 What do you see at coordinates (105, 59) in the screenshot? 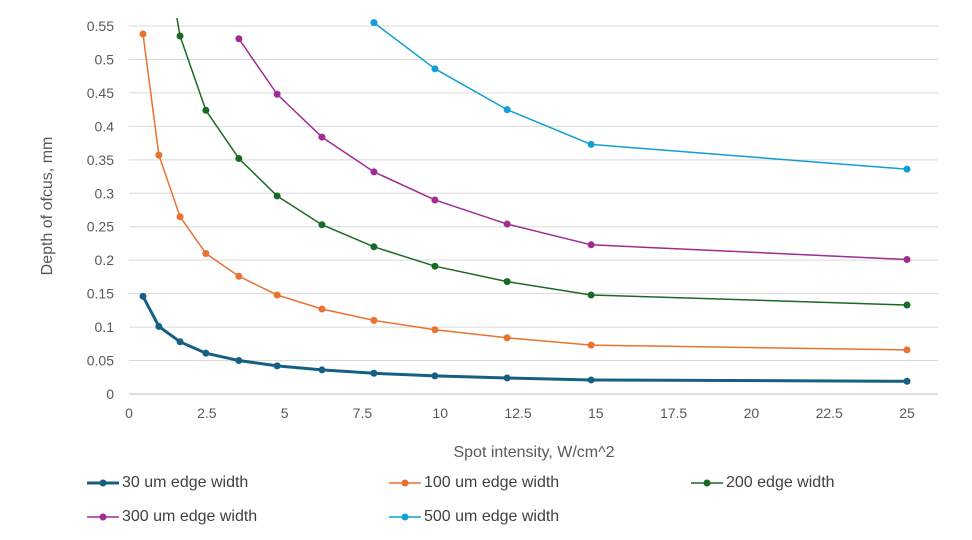
I see `y-tick-label: 0.5` at bounding box center [105, 59].